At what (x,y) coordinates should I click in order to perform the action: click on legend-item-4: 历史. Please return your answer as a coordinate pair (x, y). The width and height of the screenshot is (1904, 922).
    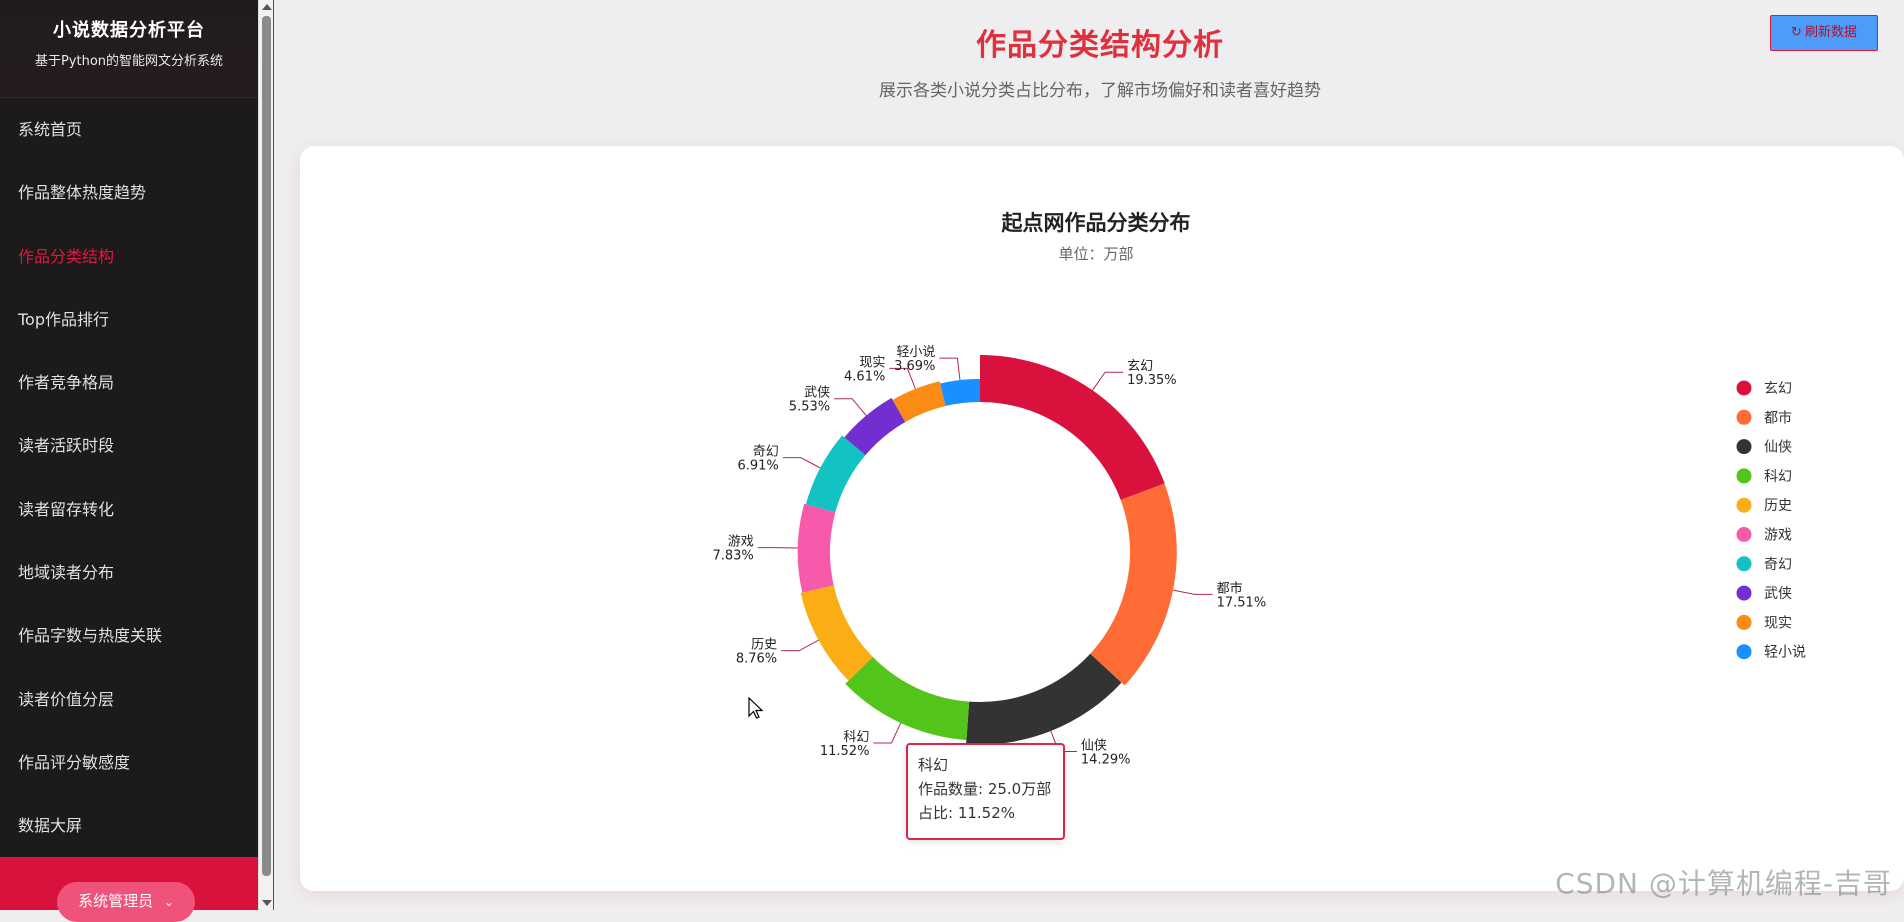
    Looking at the image, I should click on (1778, 506).